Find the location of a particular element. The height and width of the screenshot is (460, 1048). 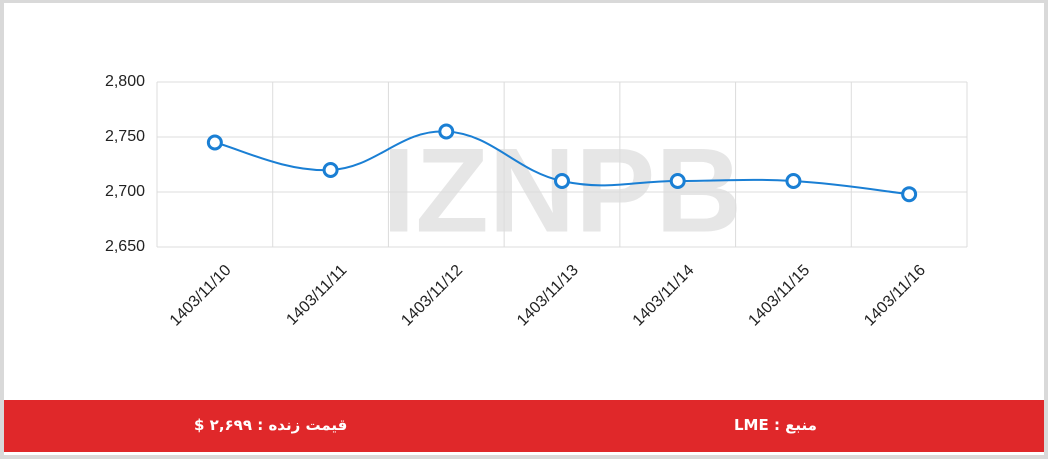

y-tick-label: 2,650 is located at coordinates (125, 246).